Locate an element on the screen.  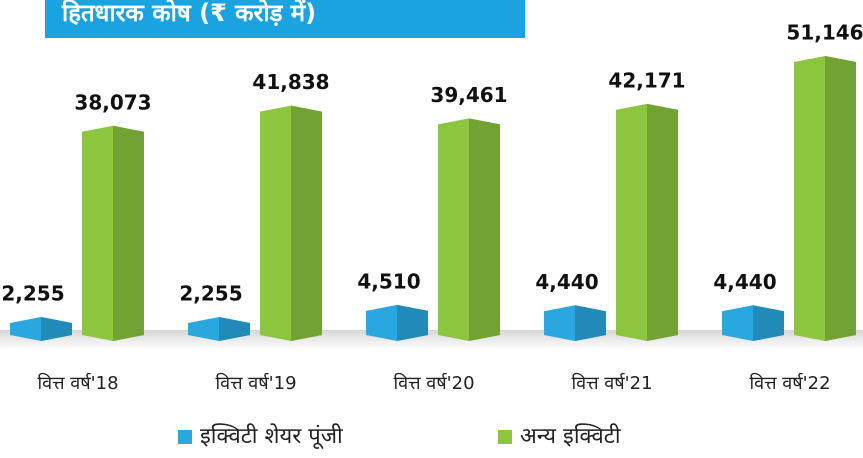
x-tick-label: वित्त वर्ष'21 is located at coordinates (611, 383).